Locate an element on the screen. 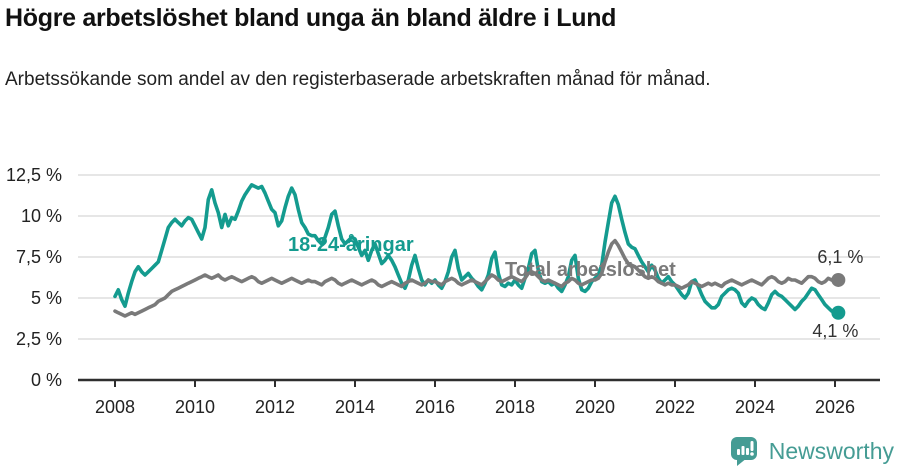 The width and height of the screenshot is (900, 474). series-end-dot-total is located at coordinates (838, 279).